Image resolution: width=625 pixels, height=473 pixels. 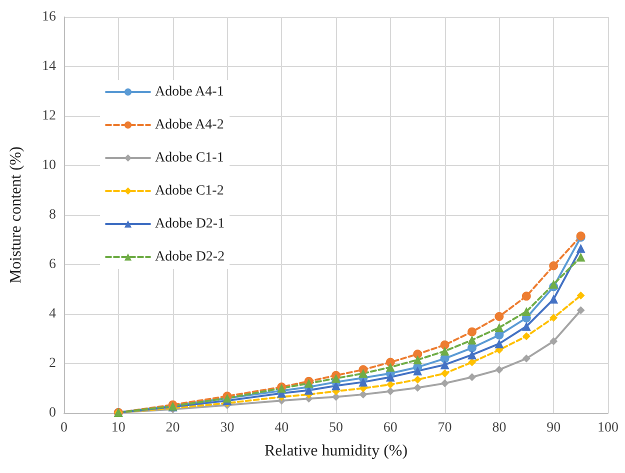 I want to click on x-tick-label: 0, so click(x=64, y=428).